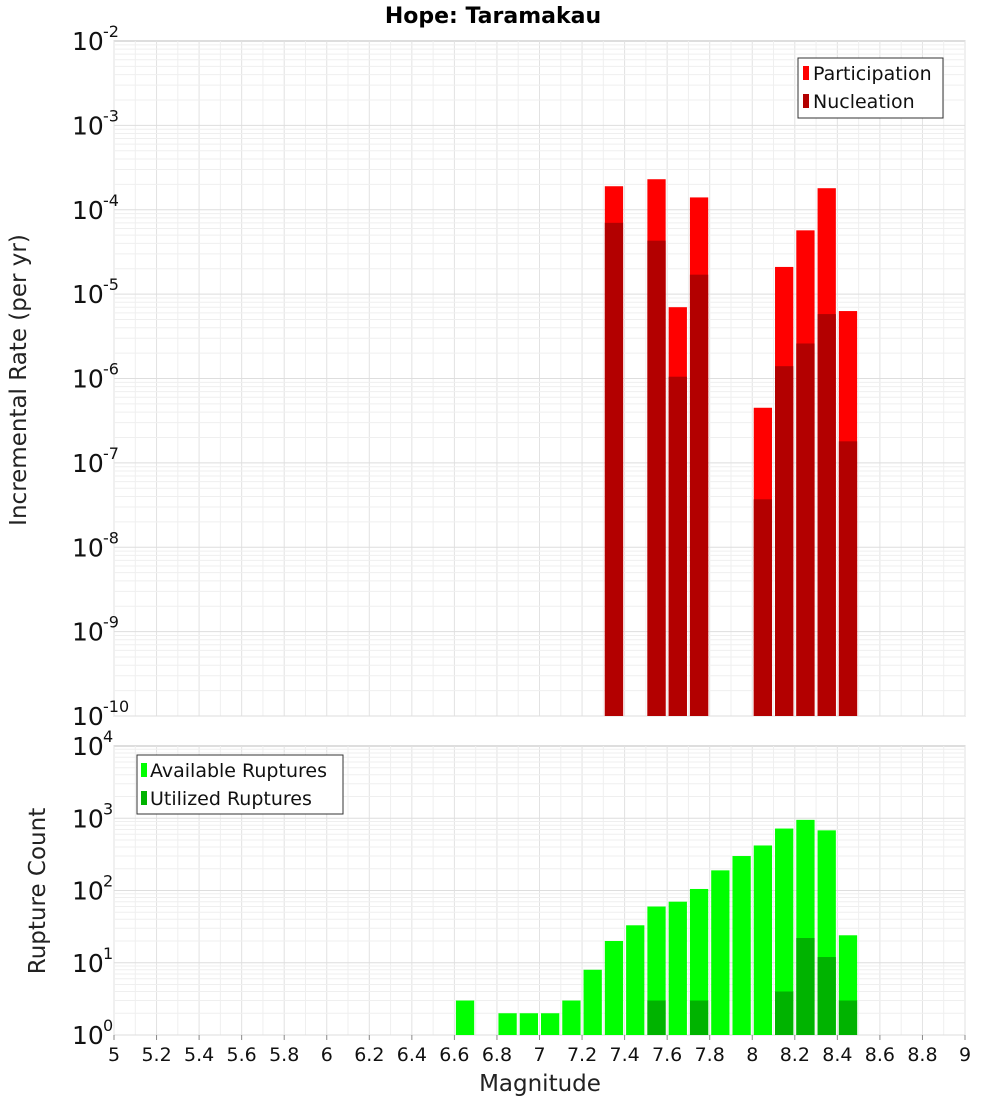  Describe the element at coordinates (108, 808) in the screenshot. I see `bottom-y-tick-exp: 3` at that location.